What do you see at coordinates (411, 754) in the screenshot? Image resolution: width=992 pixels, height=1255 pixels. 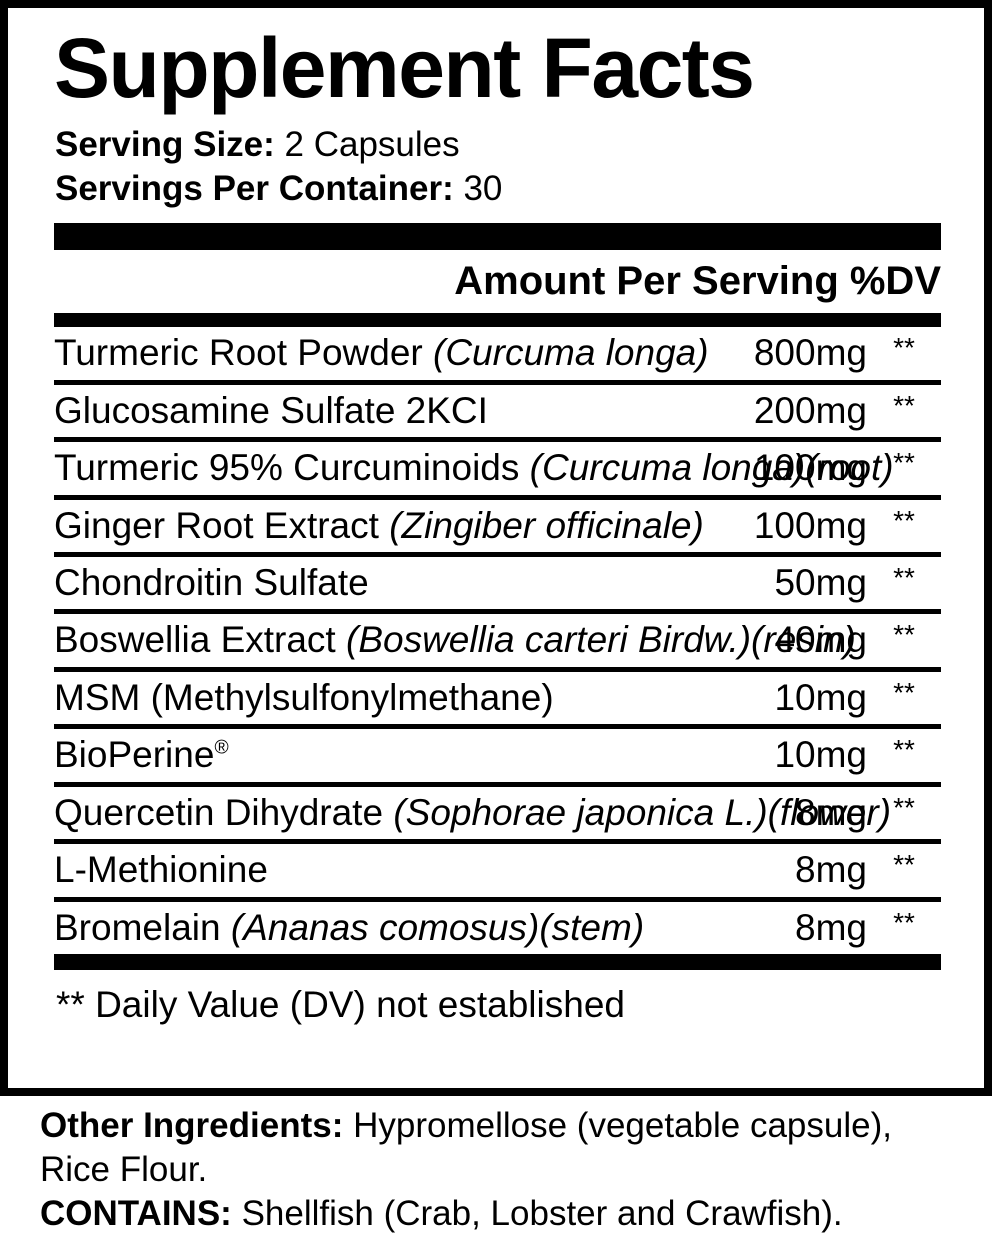 I see `ingredient-name: BioPerine®` at bounding box center [411, 754].